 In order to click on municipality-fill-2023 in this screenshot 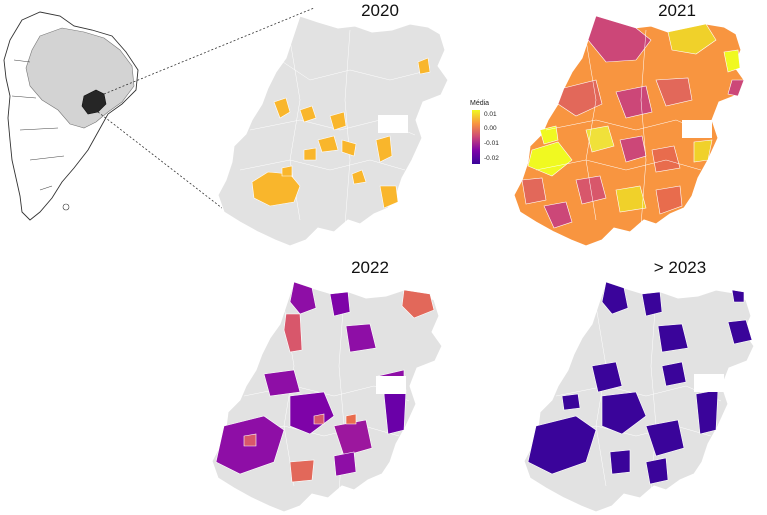, I will do `click(640, 383)`.